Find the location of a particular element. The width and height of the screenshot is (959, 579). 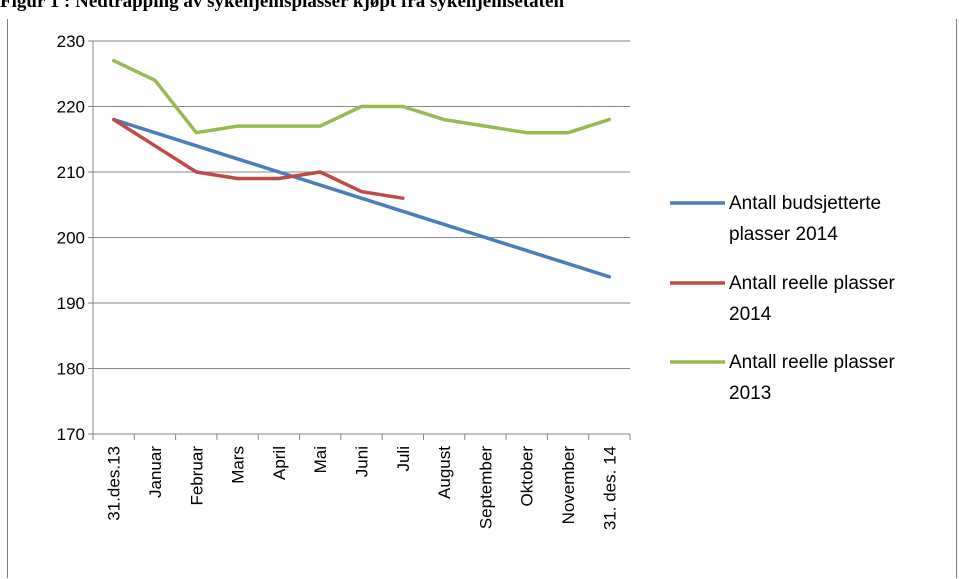

x-tick-label: September is located at coordinates (485, 487).